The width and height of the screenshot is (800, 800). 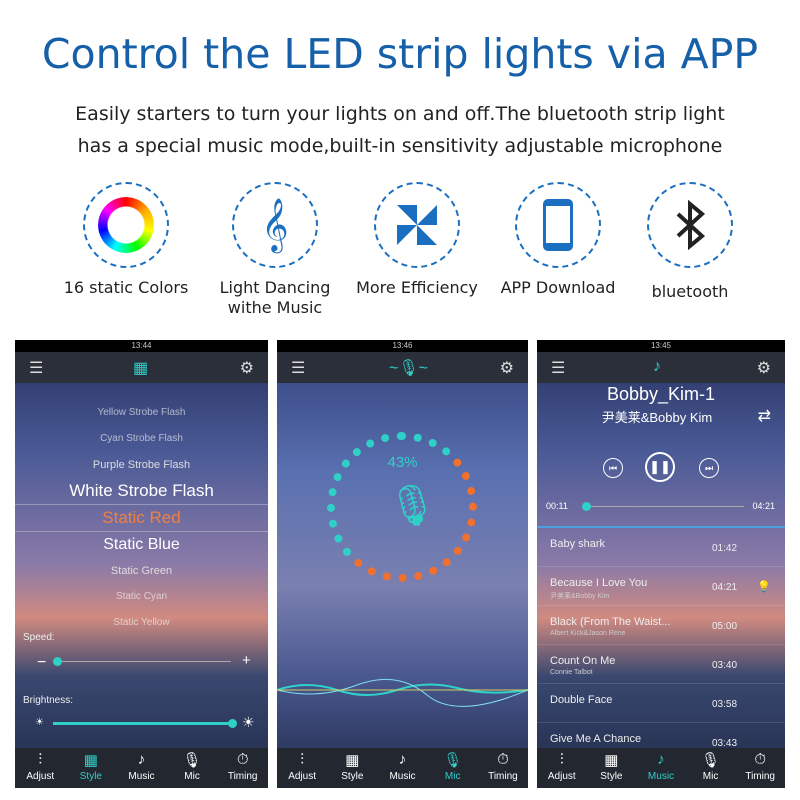 What do you see at coordinates (141, 346) in the screenshot?
I see `status-bar: 13:44` at bounding box center [141, 346].